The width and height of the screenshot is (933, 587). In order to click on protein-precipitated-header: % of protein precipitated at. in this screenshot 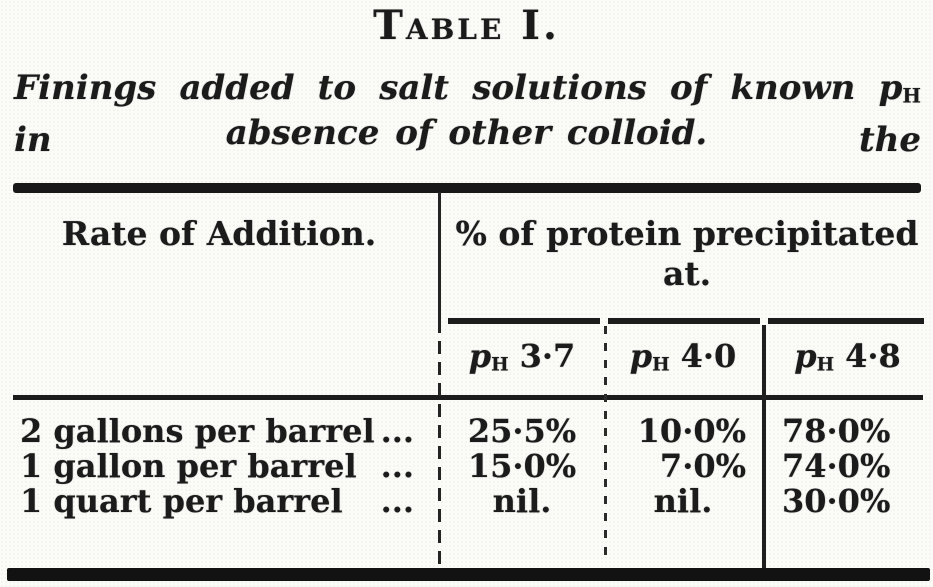, I will do `click(687, 254)`.